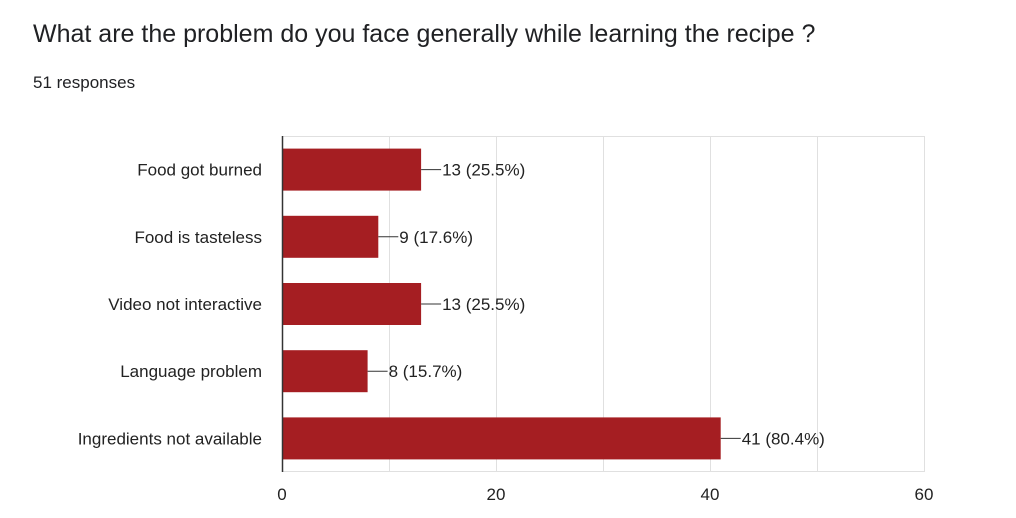 This screenshot has height=518, width=1016. What do you see at coordinates (496, 494) in the screenshot?
I see `x-tick-label: 20` at bounding box center [496, 494].